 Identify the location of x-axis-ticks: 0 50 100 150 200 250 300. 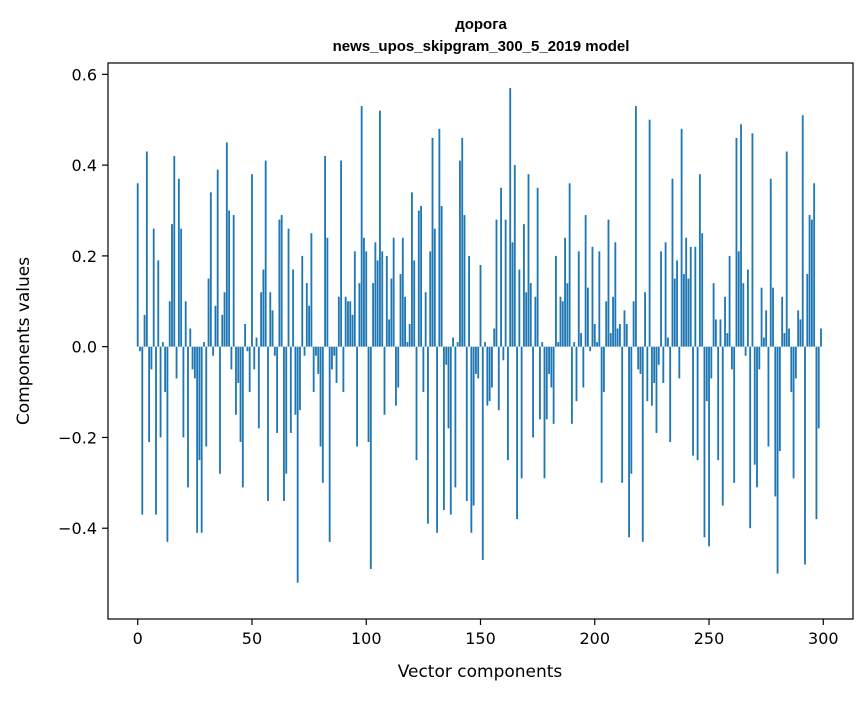
(486, 633).